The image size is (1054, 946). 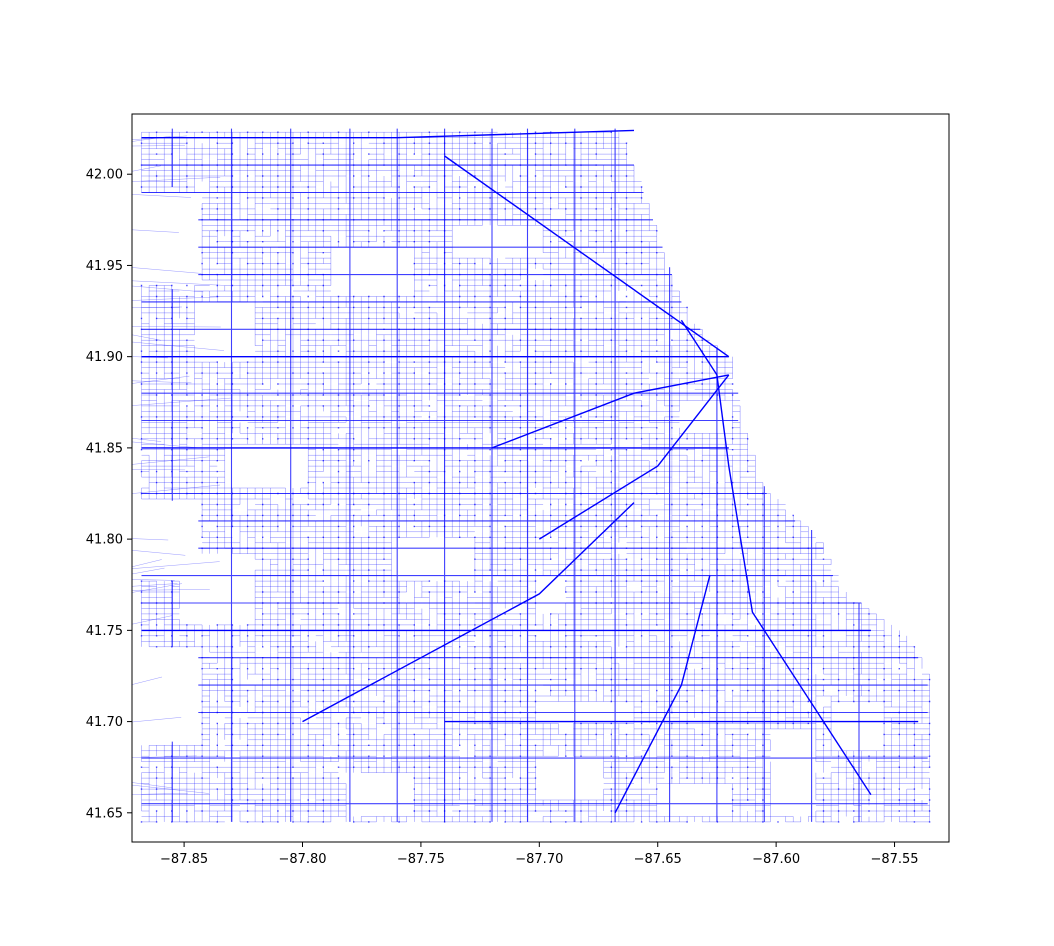 I want to click on y-tick-label: 41.65, so click(x=104, y=813).